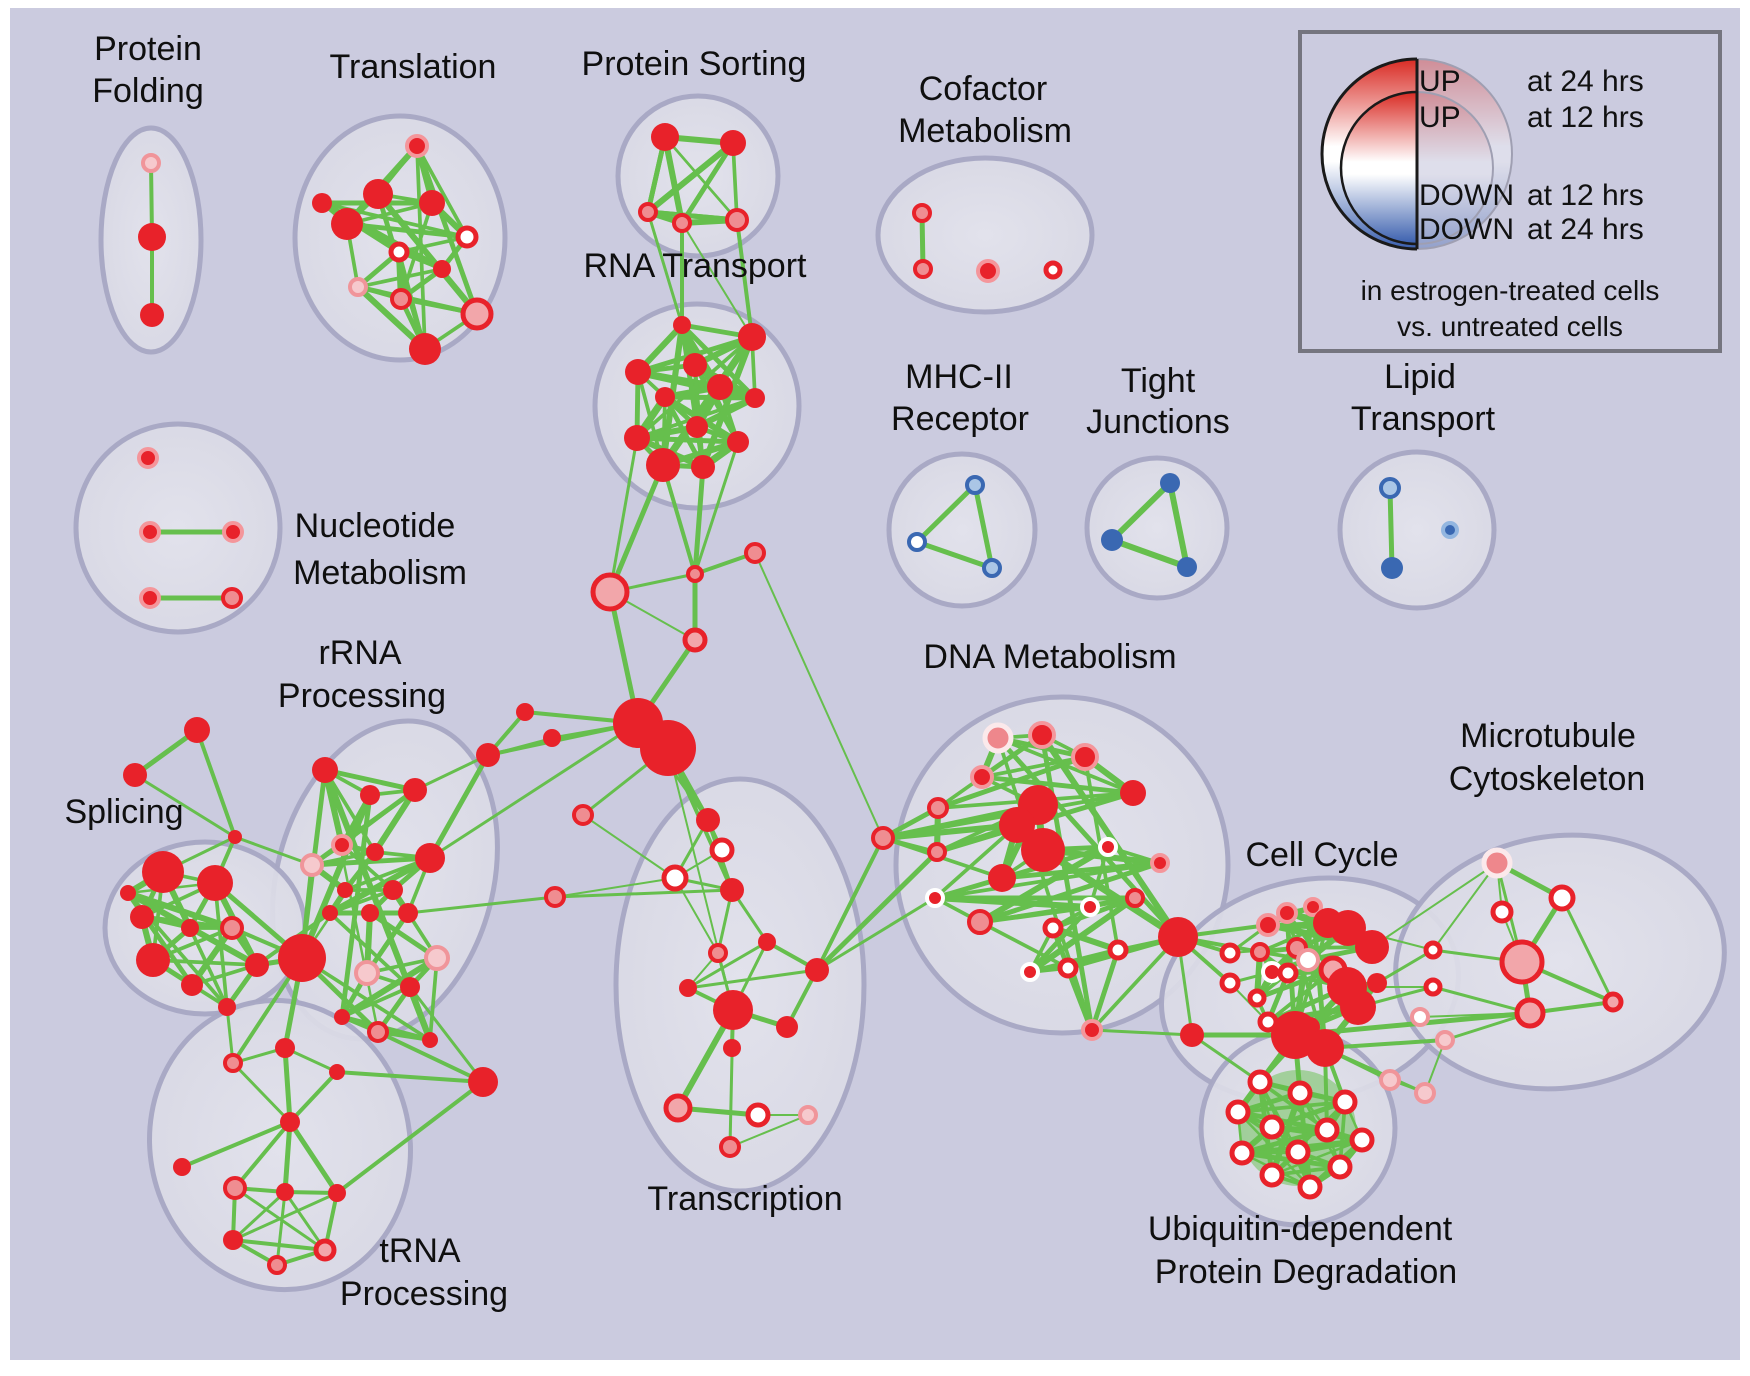  I want to click on cluster-blob-tj, so click(1157, 528).